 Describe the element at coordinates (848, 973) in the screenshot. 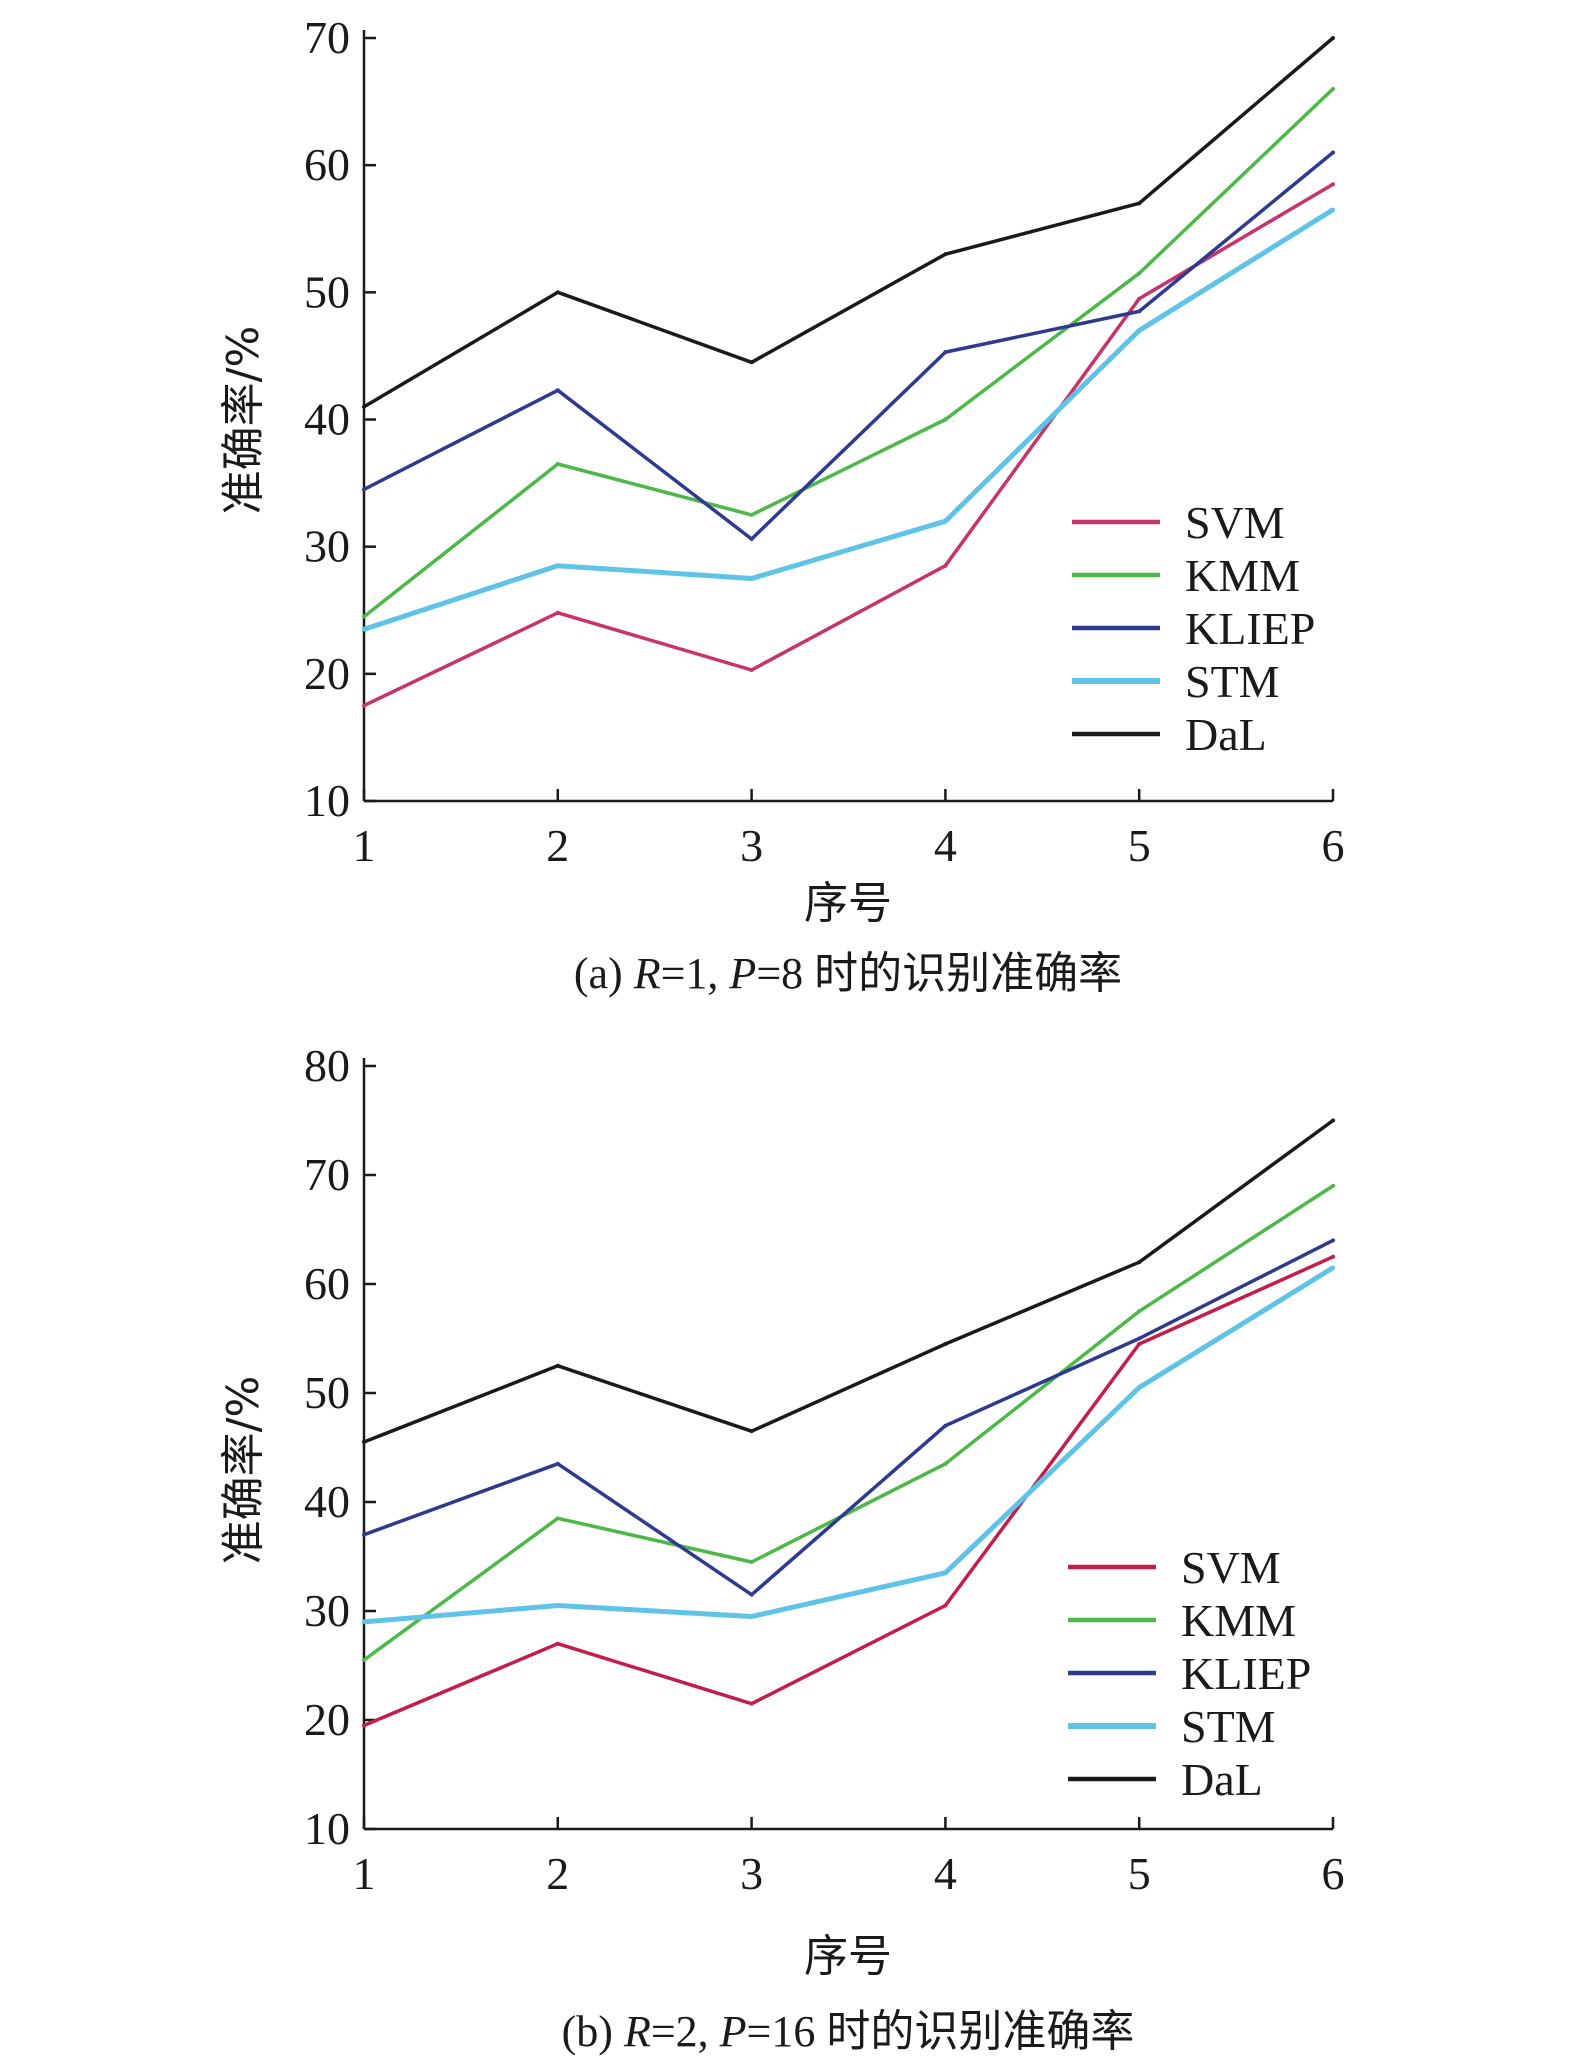

I see `caption-a: (a) R=1, P=8 时的识别准确率` at that location.